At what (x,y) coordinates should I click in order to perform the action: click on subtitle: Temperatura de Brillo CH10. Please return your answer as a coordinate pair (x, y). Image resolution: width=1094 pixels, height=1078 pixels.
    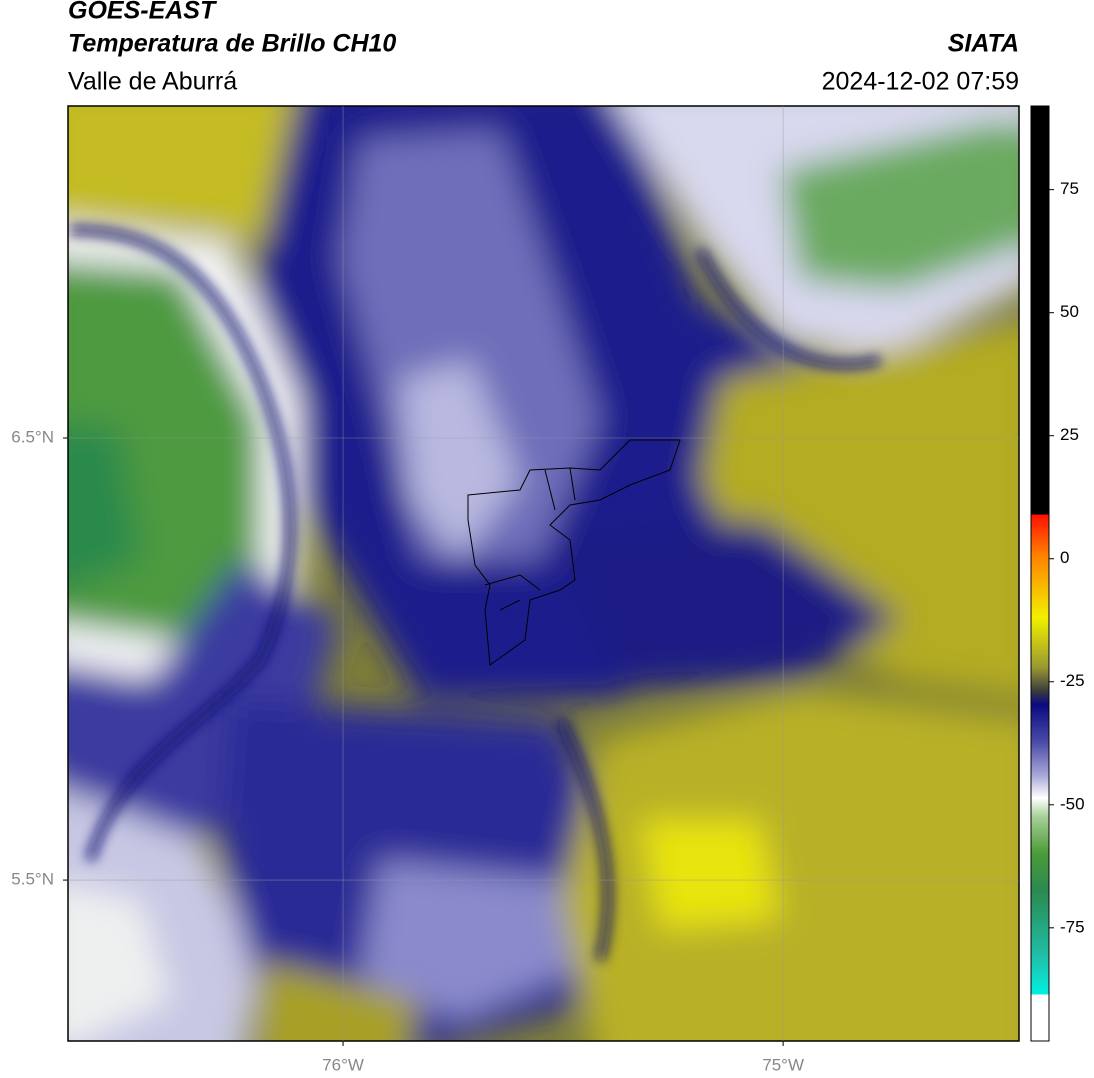
    Looking at the image, I should click on (232, 44).